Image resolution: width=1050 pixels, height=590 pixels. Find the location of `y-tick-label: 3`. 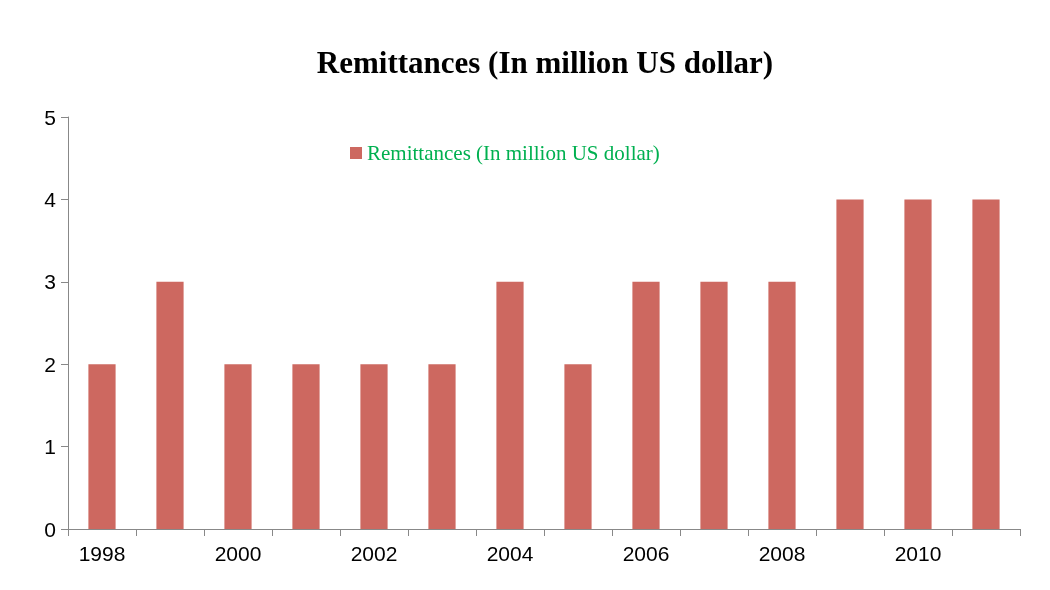

y-tick-label: 3 is located at coordinates (50, 282).